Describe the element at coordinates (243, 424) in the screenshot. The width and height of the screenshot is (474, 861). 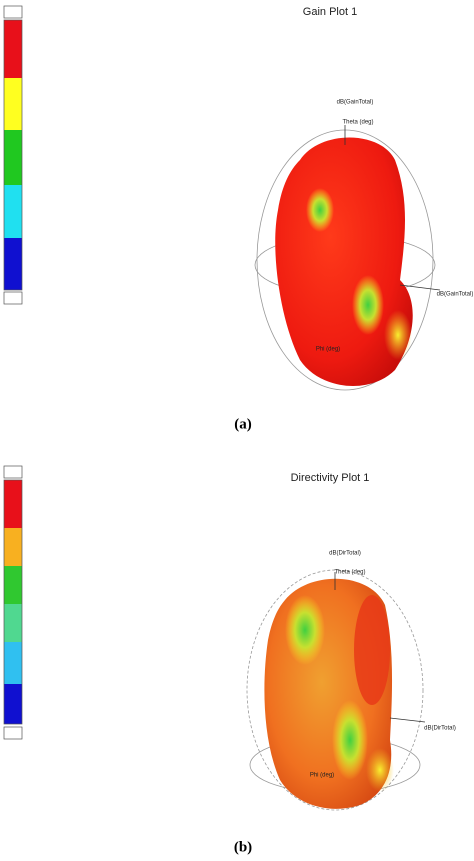
I see `caption: (a)` at that location.